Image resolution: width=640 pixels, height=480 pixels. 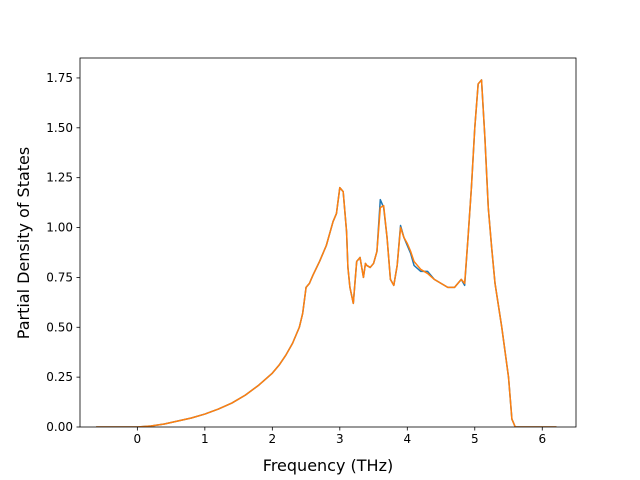 What do you see at coordinates (59, 327) in the screenshot?
I see `y-tick-label: 0.50` at bounding box center [59, 327].